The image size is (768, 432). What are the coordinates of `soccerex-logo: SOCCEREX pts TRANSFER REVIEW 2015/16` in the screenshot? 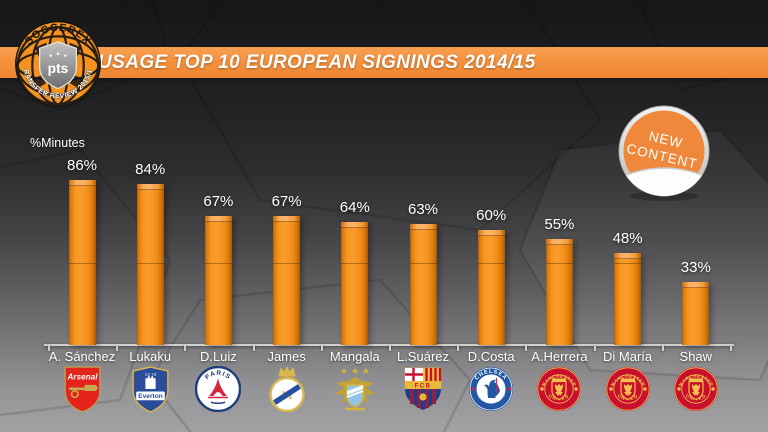 It's located at (56, 62).